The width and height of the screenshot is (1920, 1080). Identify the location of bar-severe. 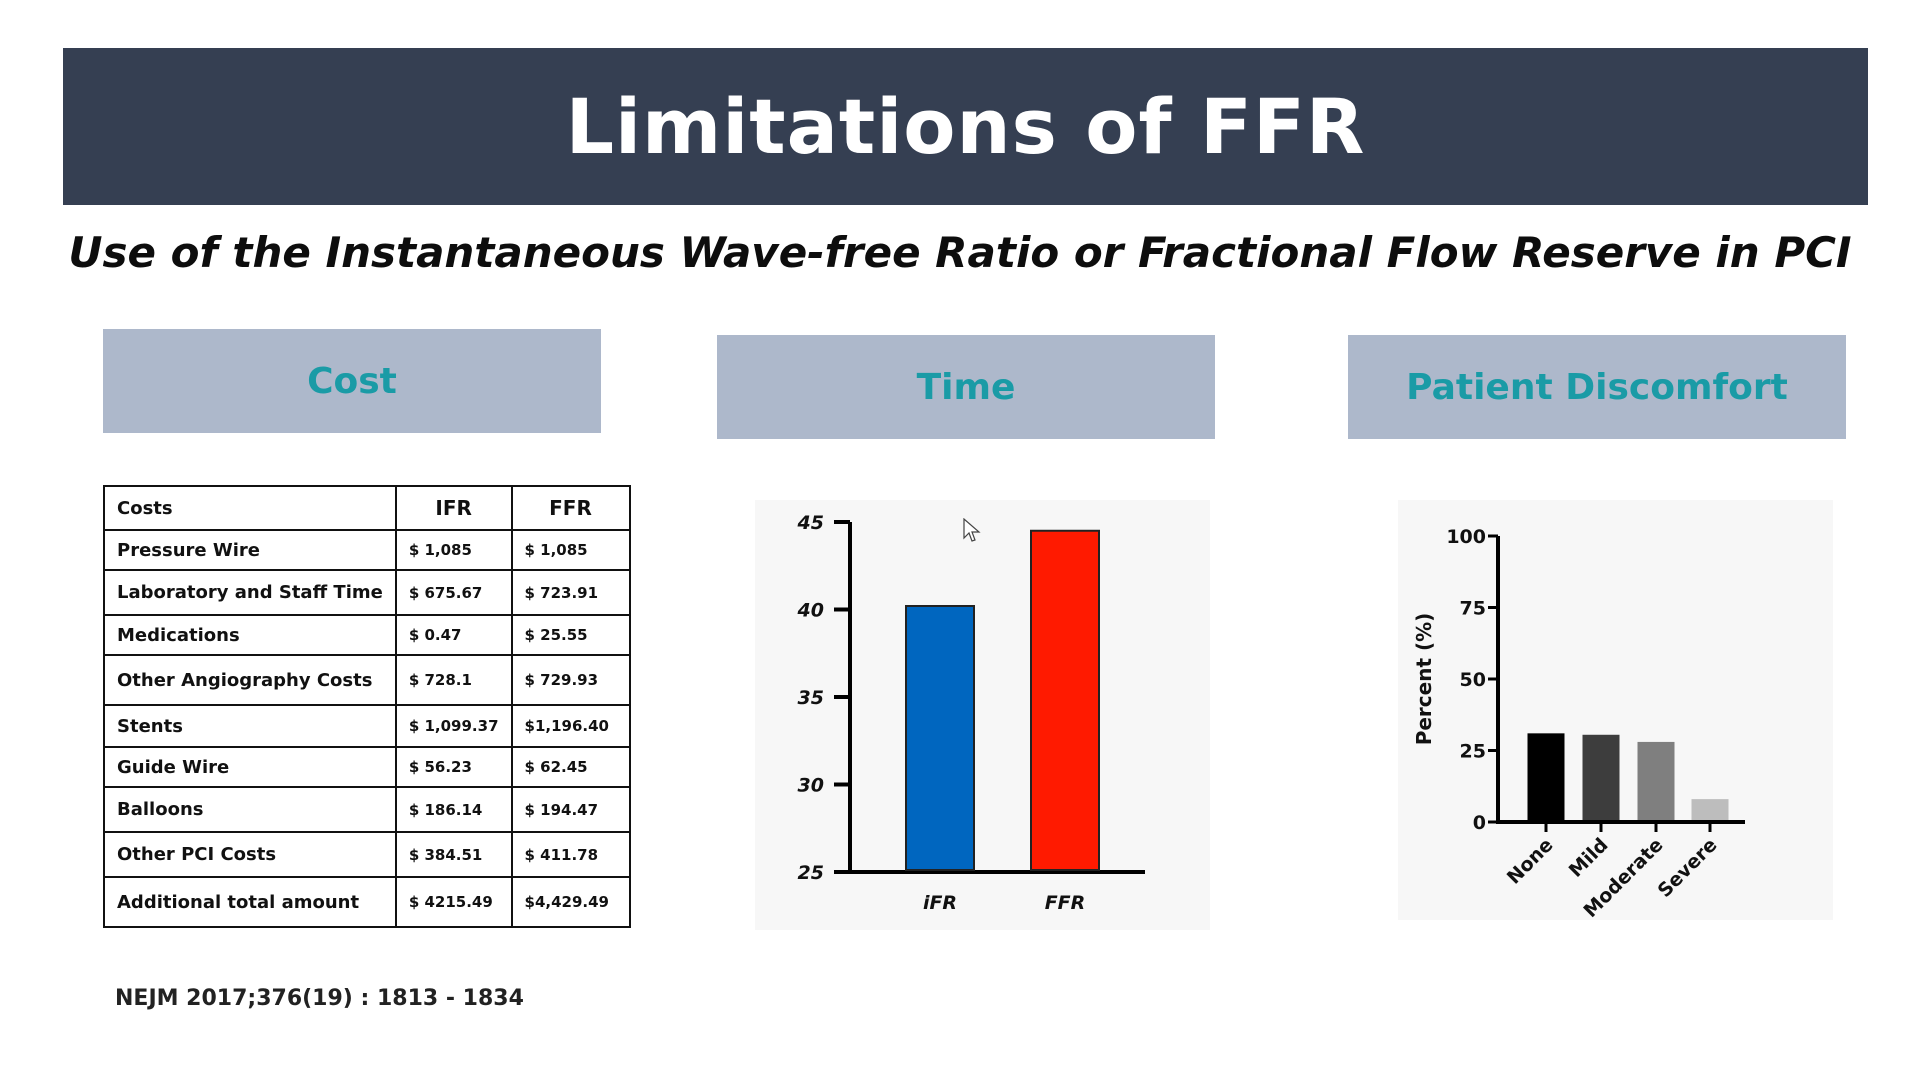
(1710, 809).